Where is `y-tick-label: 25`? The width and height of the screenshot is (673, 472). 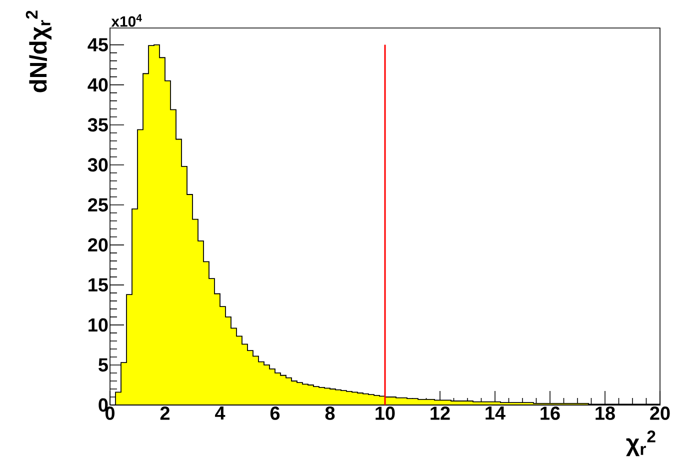 y-tick-label: 25 is located at coordinates (98, 205).